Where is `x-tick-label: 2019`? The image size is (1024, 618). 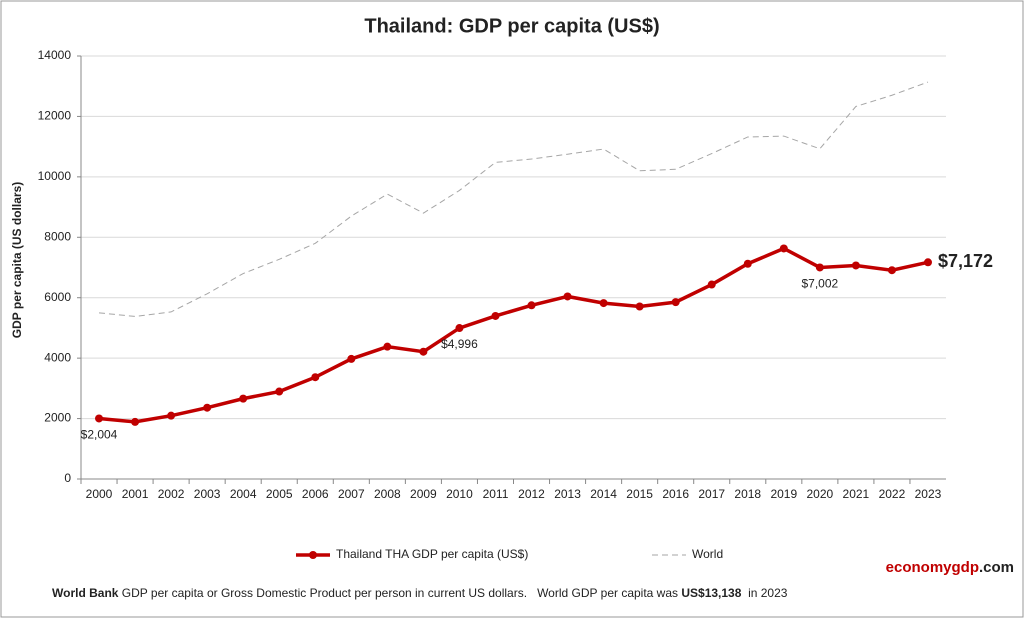 x-tick-label: 2019 is located at coordinates (783, 494).